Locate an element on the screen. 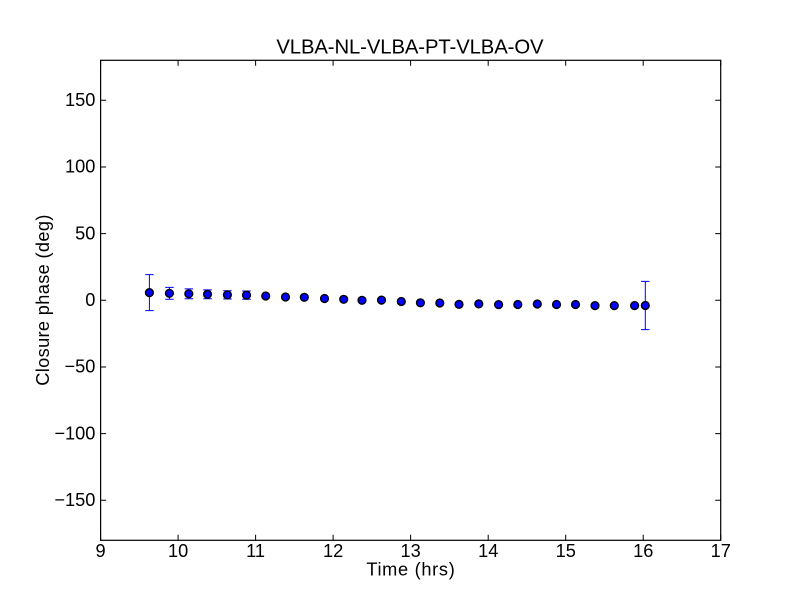 This screenshot has width=800, height=600. svg-text: 16 is located at coordinates (643, 551).